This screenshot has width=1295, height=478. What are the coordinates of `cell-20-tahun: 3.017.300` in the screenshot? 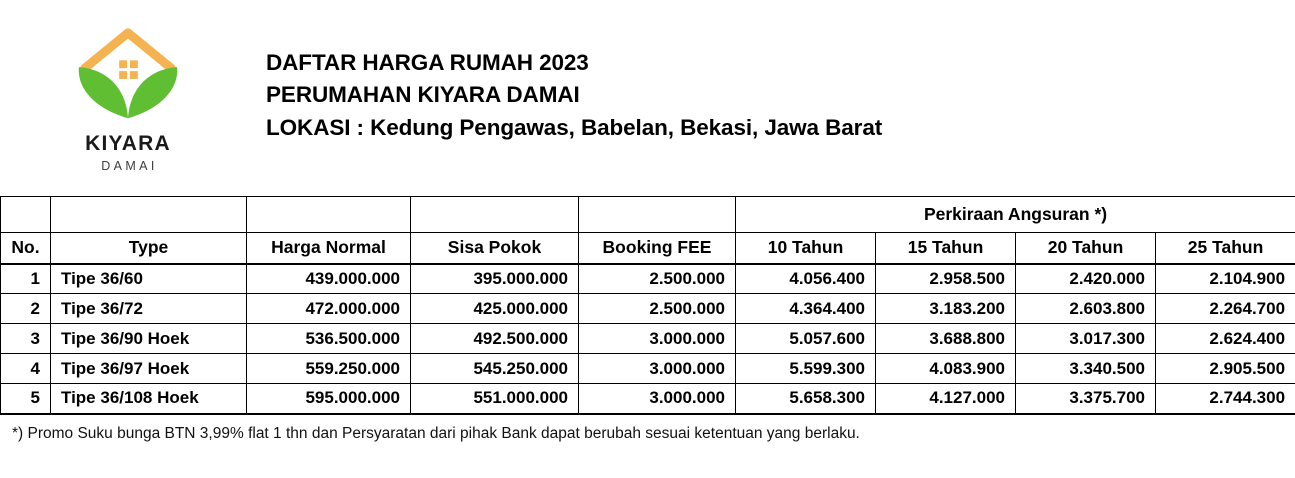 It's located at (1085, 338).